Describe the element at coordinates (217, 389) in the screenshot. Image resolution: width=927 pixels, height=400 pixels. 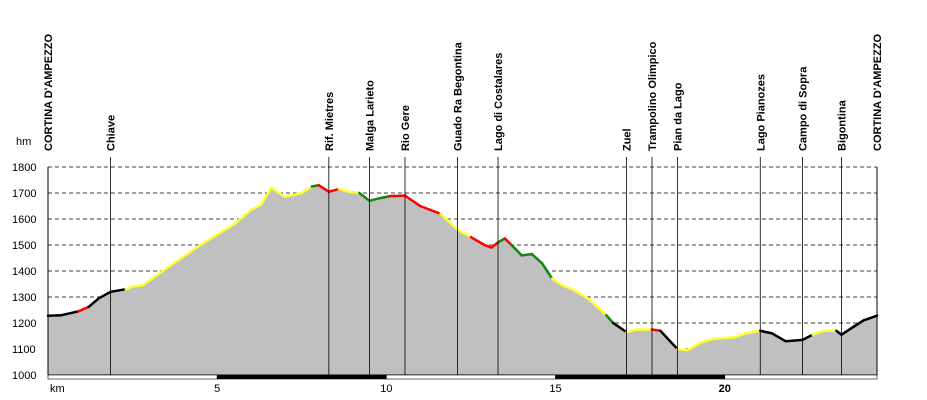
I see `x-tick-label: 5` at that location.